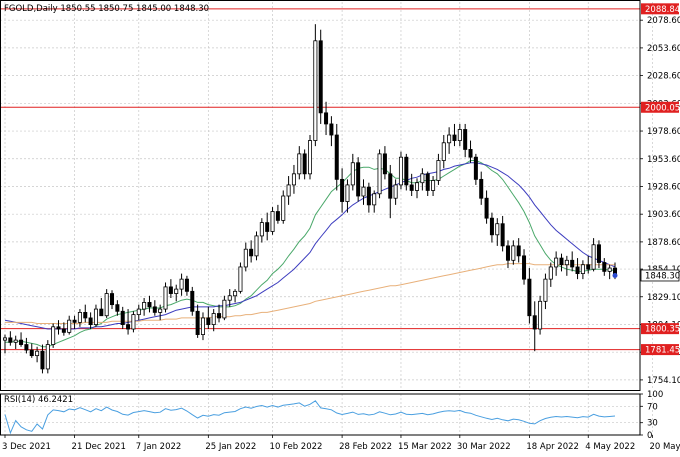 The width and height of the screenshot is (680, 457). Describe the element at coordinates (484, 447) in the screenshot. I see `date-label: 30 Mar 2022` at that location.